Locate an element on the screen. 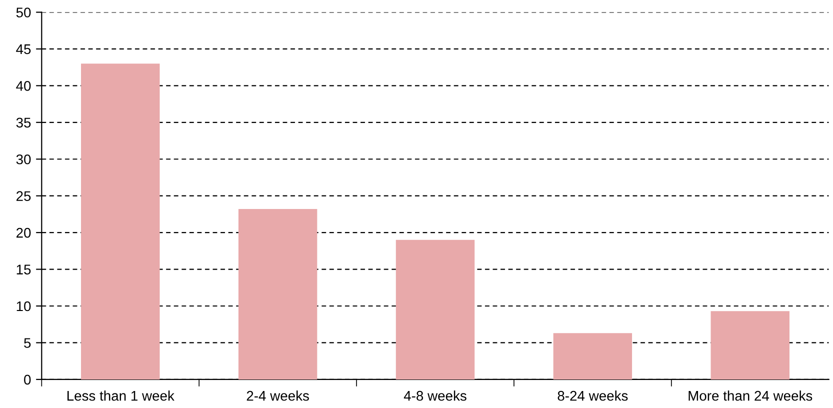 Image resolution: width=833 pixels, height=408 pixels. x-tick-label: 8-24 weeks is located at coordinates (593, 395).